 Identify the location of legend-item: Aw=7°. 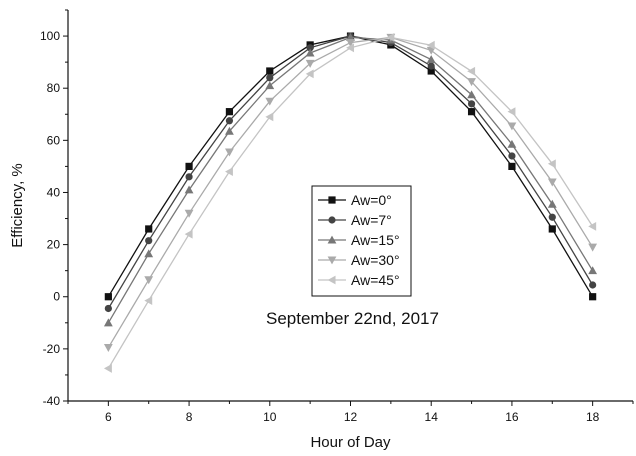
(355, 220).